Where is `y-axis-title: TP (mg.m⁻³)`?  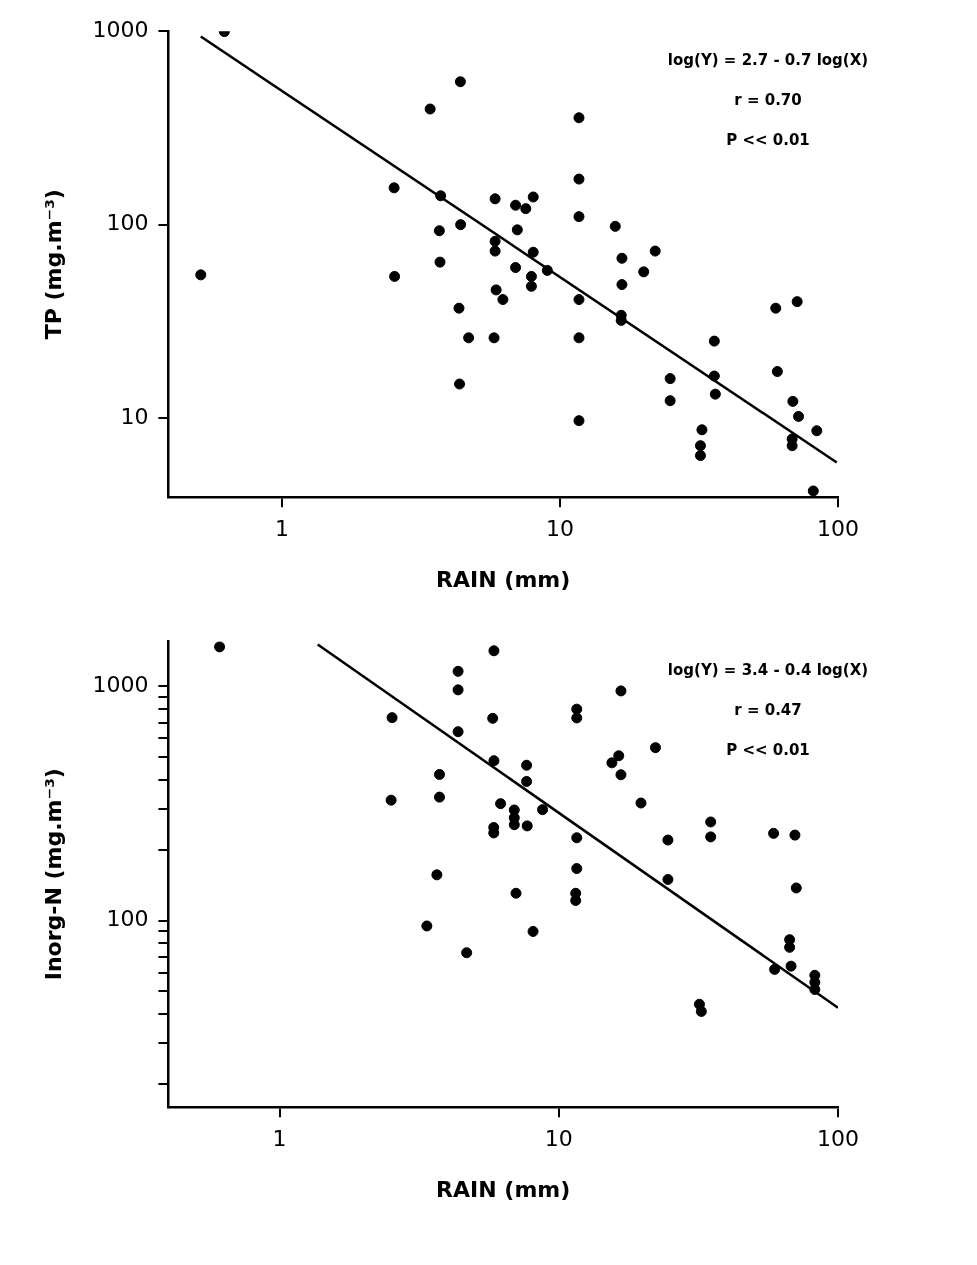
y-axis-title: TP (mg.m⁻³) is located at coordinates (53, 264).